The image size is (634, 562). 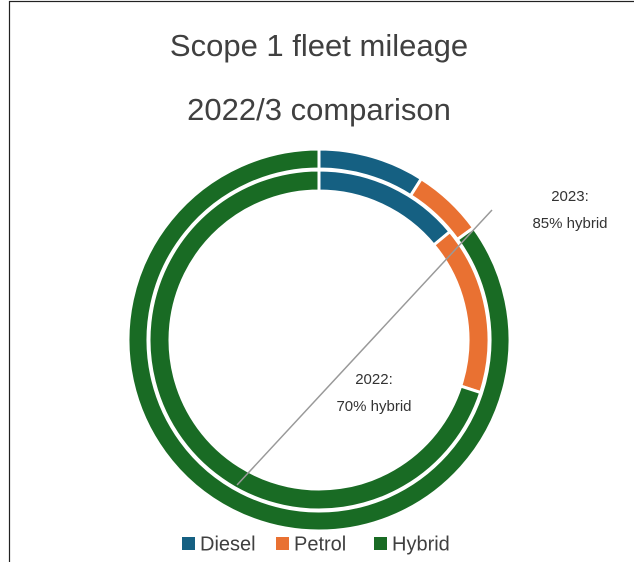 What do you see at coordinates (421, 544) in the screenshot?
I see `legend-label: Hybrid` at bounding box center [421, 544].